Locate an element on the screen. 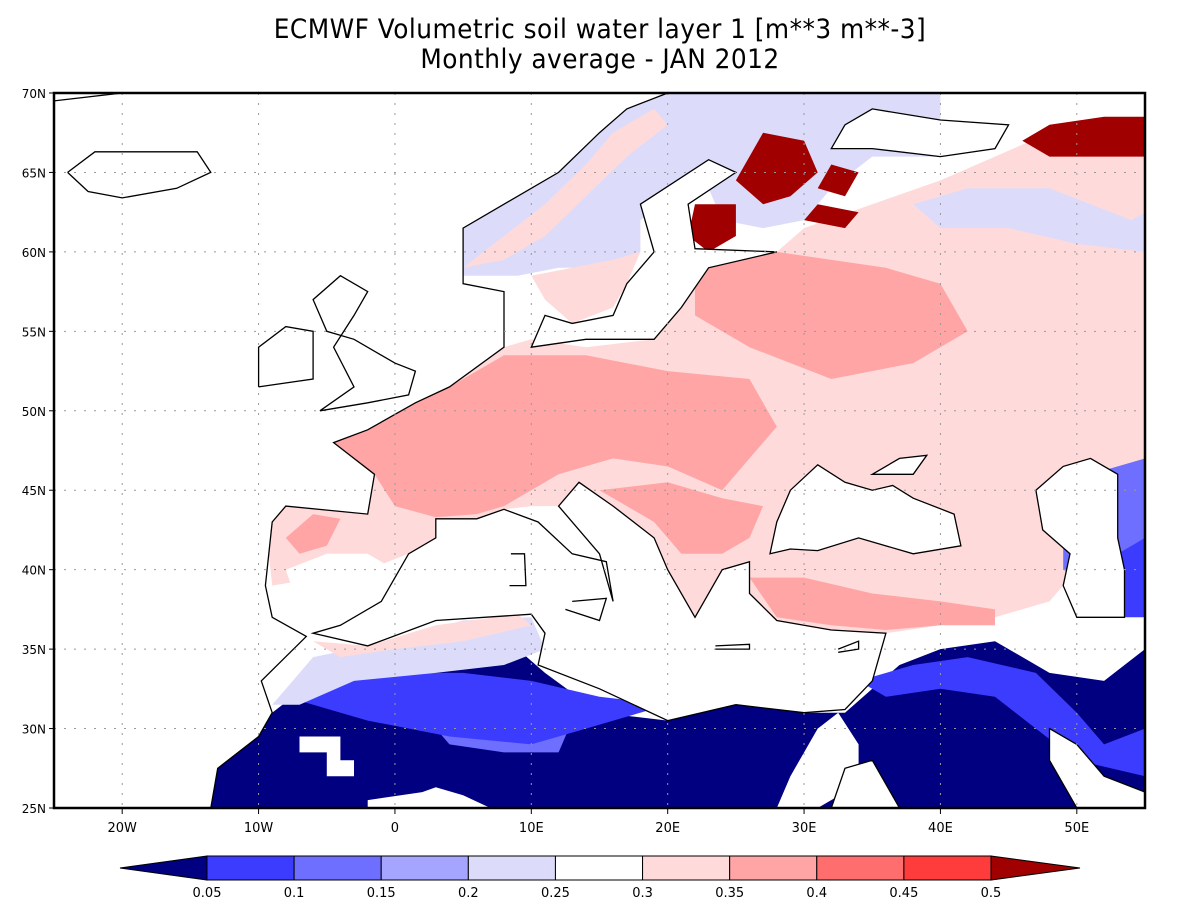 The image size is (1200, 900). x-tick-label: 20E is located at coordinates (667, 828).